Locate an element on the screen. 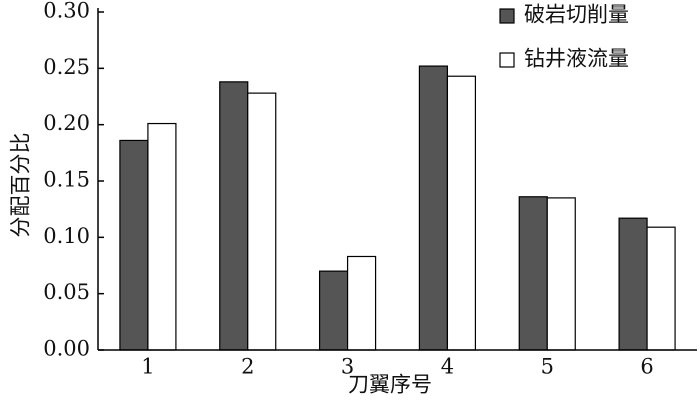 The height and width of the screenshot is (408, 700). x-tick-label: 6 is located at coordinates (646, 367).